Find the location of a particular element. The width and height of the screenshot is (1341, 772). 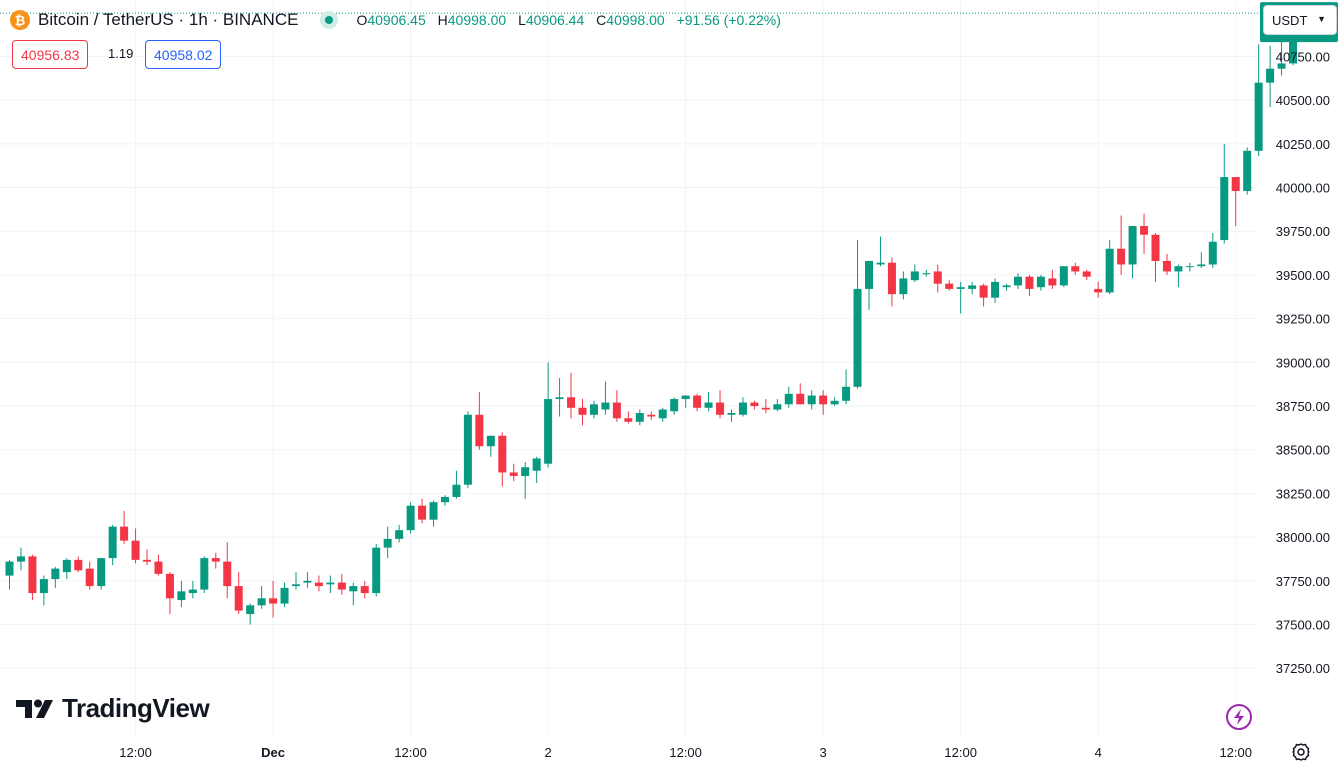

high-value: 40998.00 is located at coordinates (477, 20).